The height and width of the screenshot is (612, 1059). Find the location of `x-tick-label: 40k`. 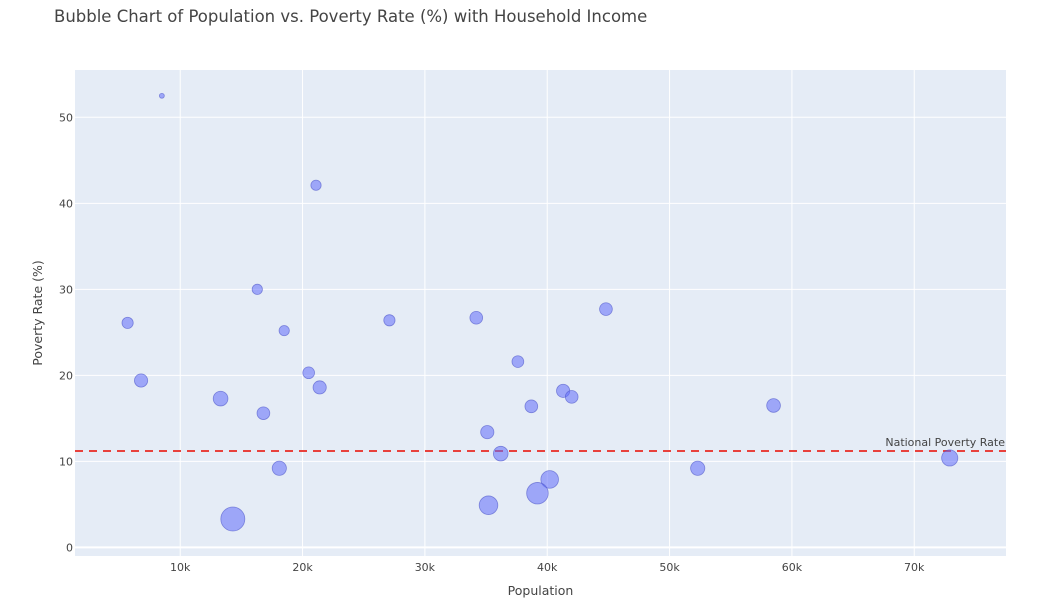

x-tick-label: 40k is located at coordinates (547, 567).